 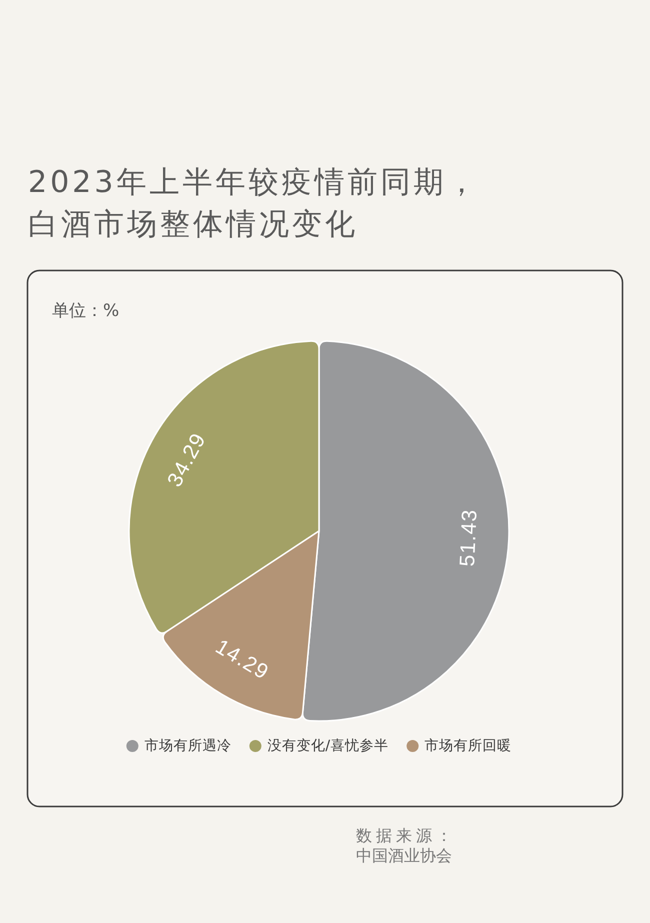 I want to click on chart-title: 2023年上半年较疫情前同期，白酒市场整体情况变化, so click(x=254, y=203).